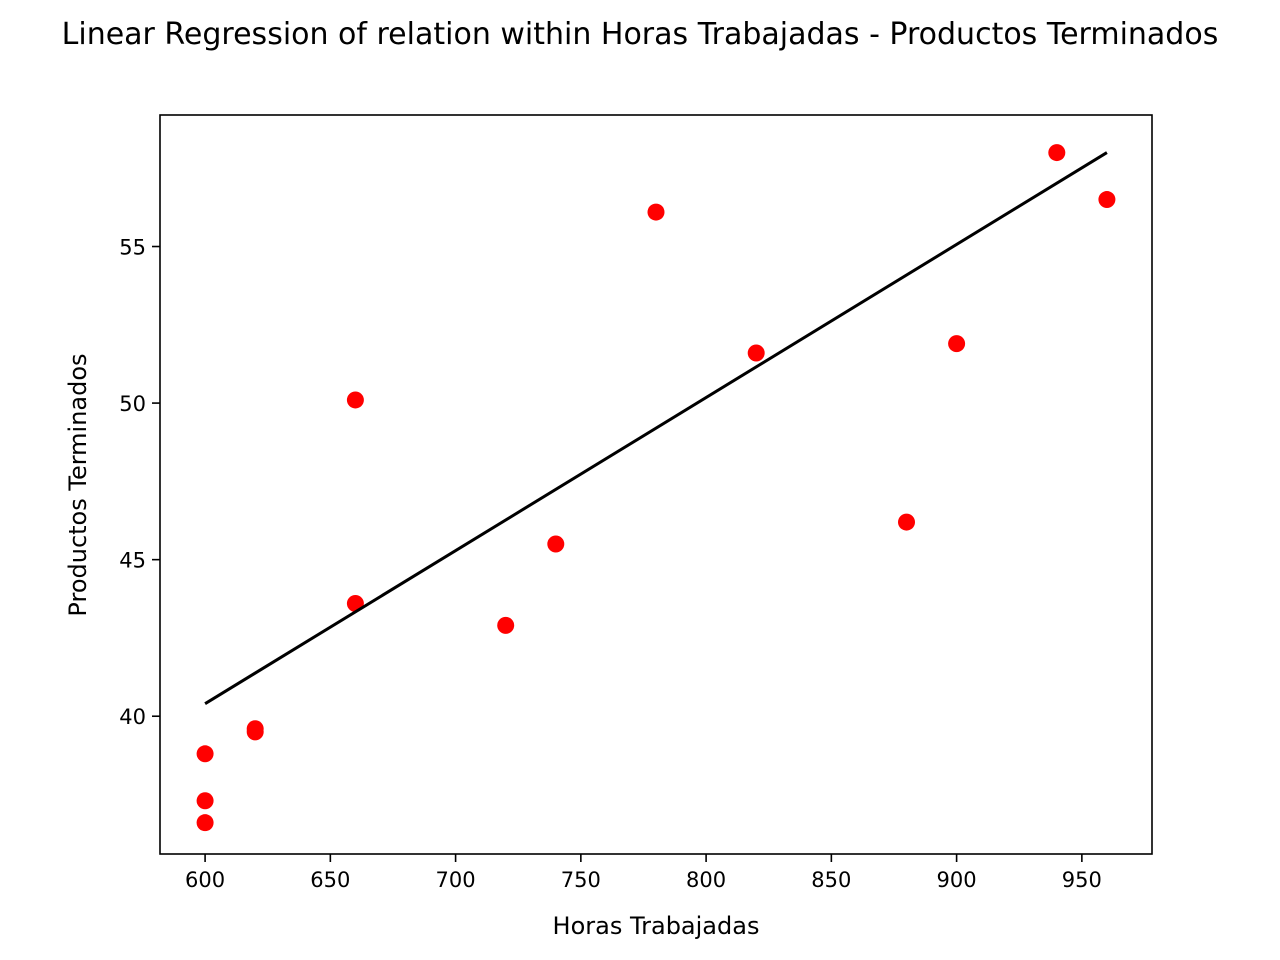  I want to click on y-axis-label: Productos Terminados, so click(78, 484).